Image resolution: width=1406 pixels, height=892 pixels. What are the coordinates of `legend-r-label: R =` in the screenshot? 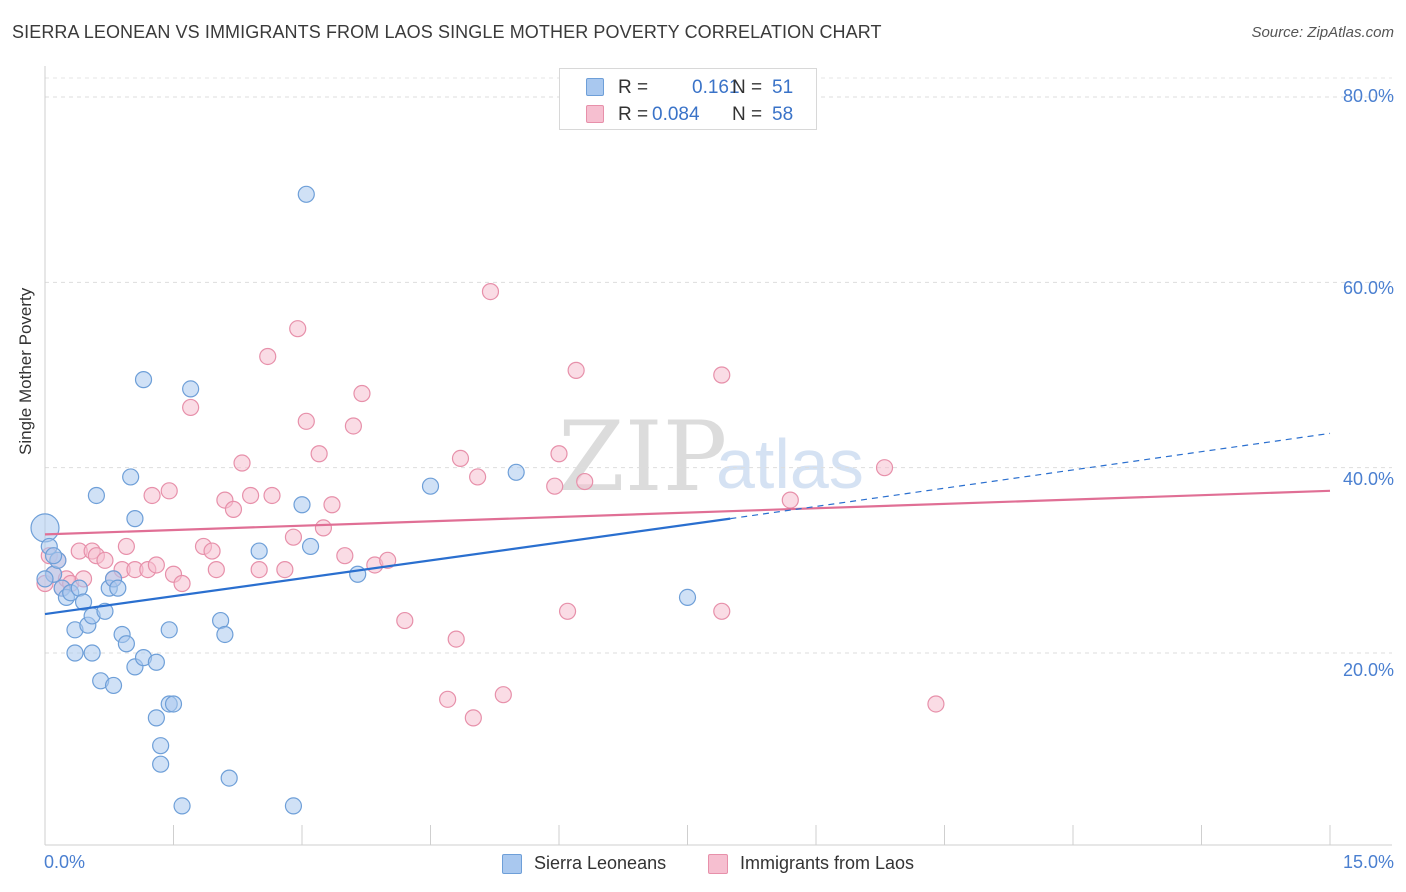 It's located at (633, 114).